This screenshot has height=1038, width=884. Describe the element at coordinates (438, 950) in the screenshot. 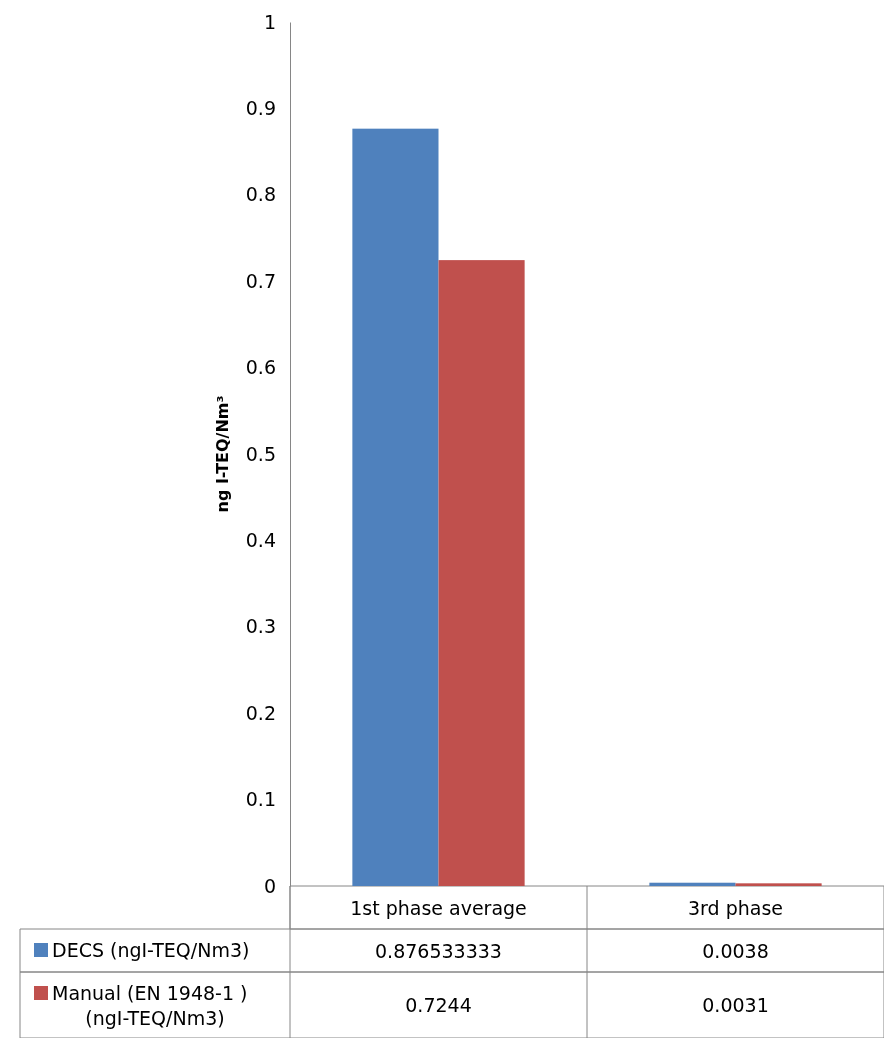

I see `data-label: 0.876533333` at that location.